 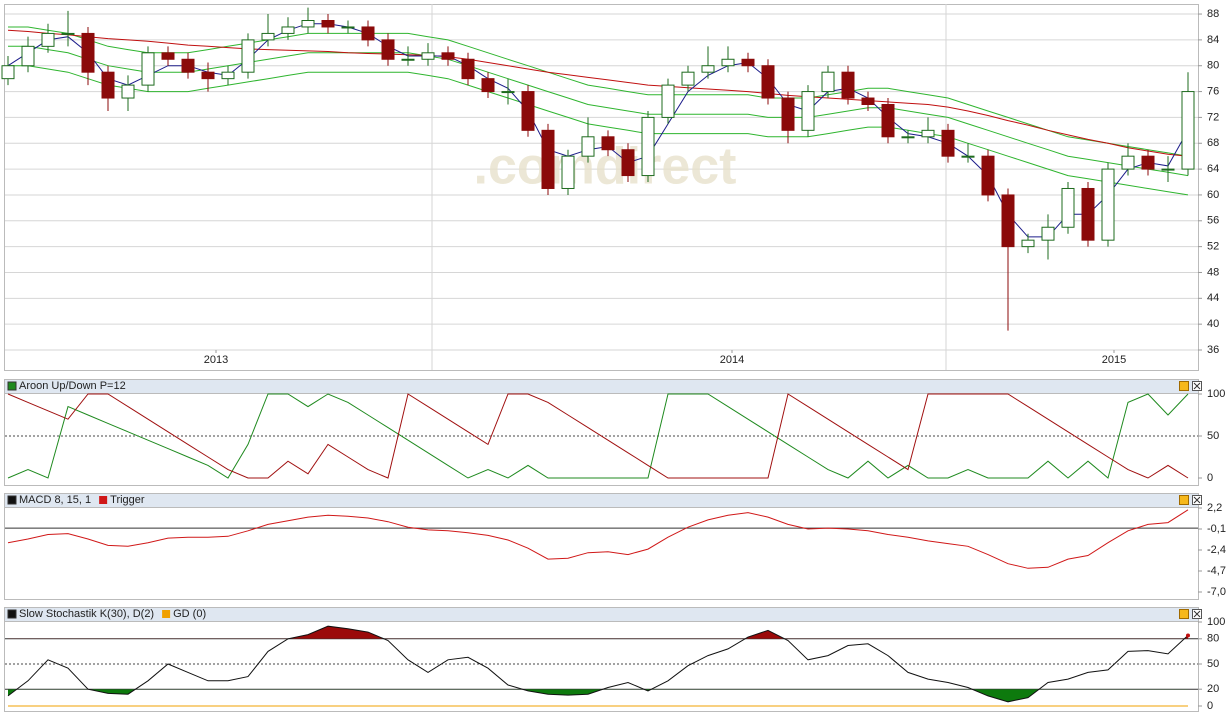 I want to click on y-tick-label: 2,2, so click(x=1214, y=508).